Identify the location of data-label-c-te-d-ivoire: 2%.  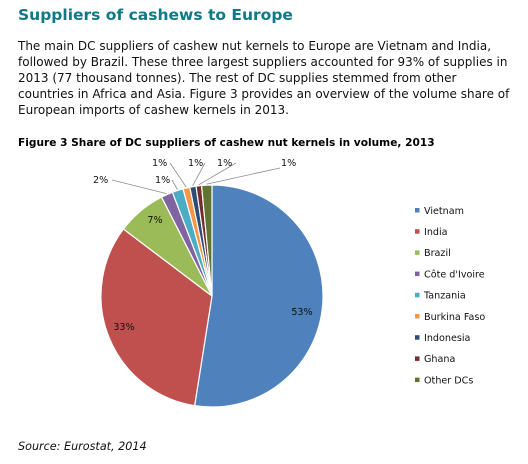
(100, 180).